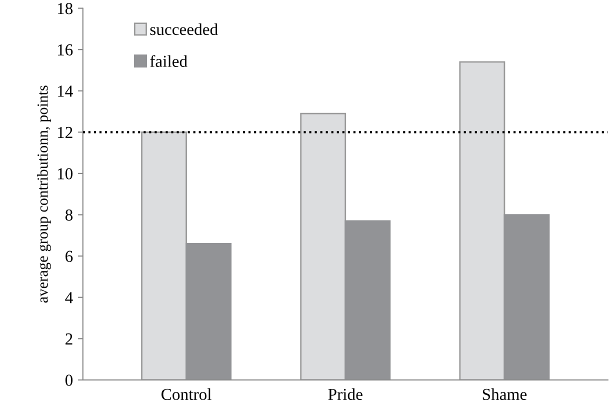 The image size is (614, 413). Describe the element at coordinates (69, 380) in the screenshot. I see `y-tick-label: 0` at that location.